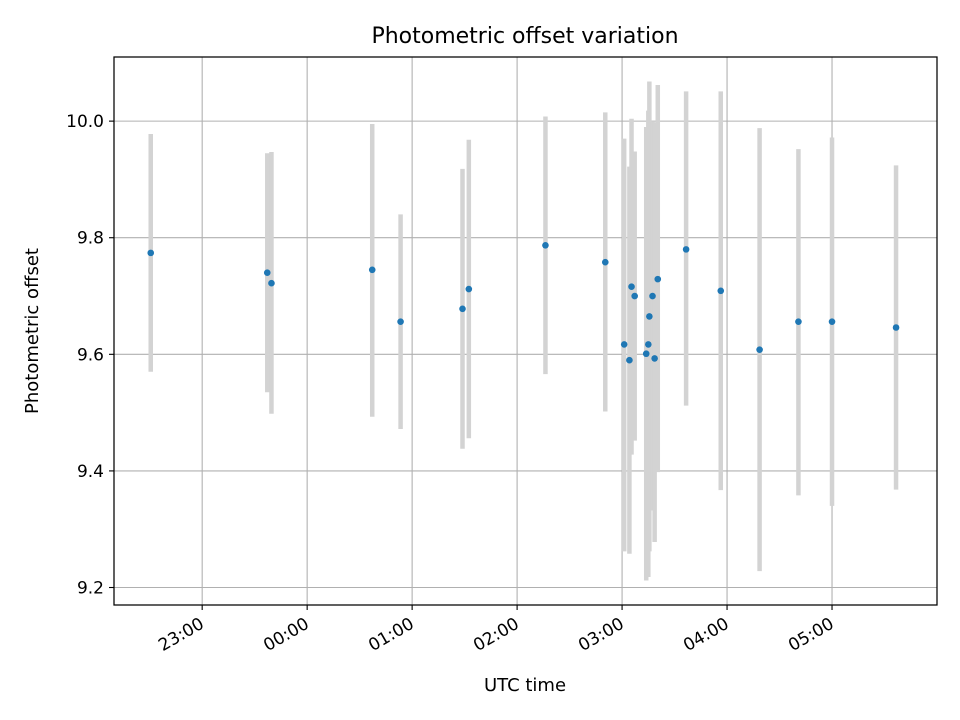 This screenshot has width=960, height=720. I want to click on y-axis-ticks: 9.2 9.4 9.6 9.8 10.0, so click(90, 355).